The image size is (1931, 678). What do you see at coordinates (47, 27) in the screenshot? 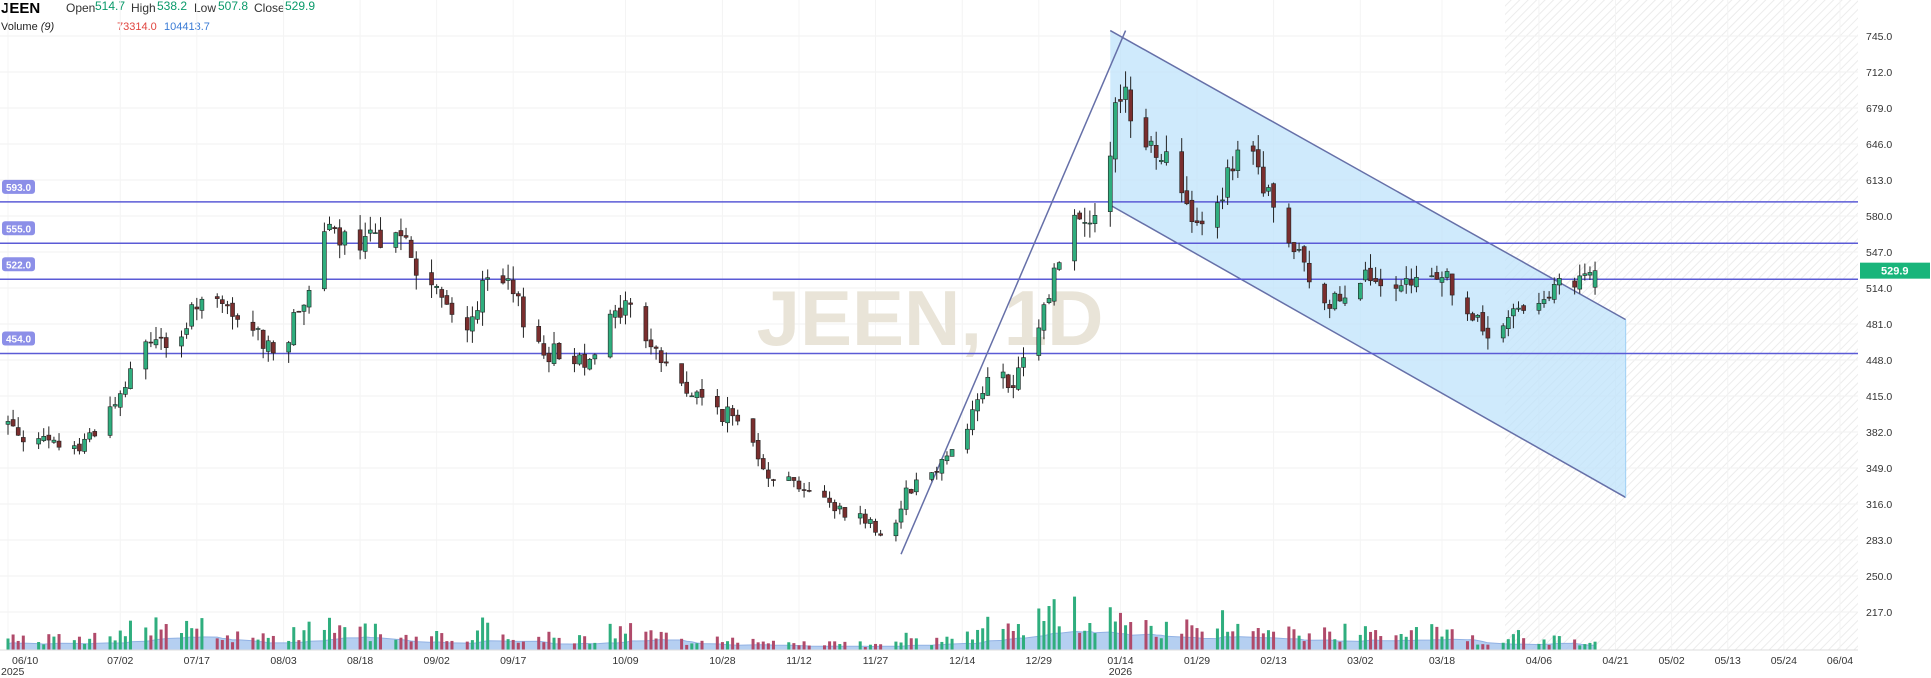
I see `volume-period: (9)` at bounding box center [47, 27].